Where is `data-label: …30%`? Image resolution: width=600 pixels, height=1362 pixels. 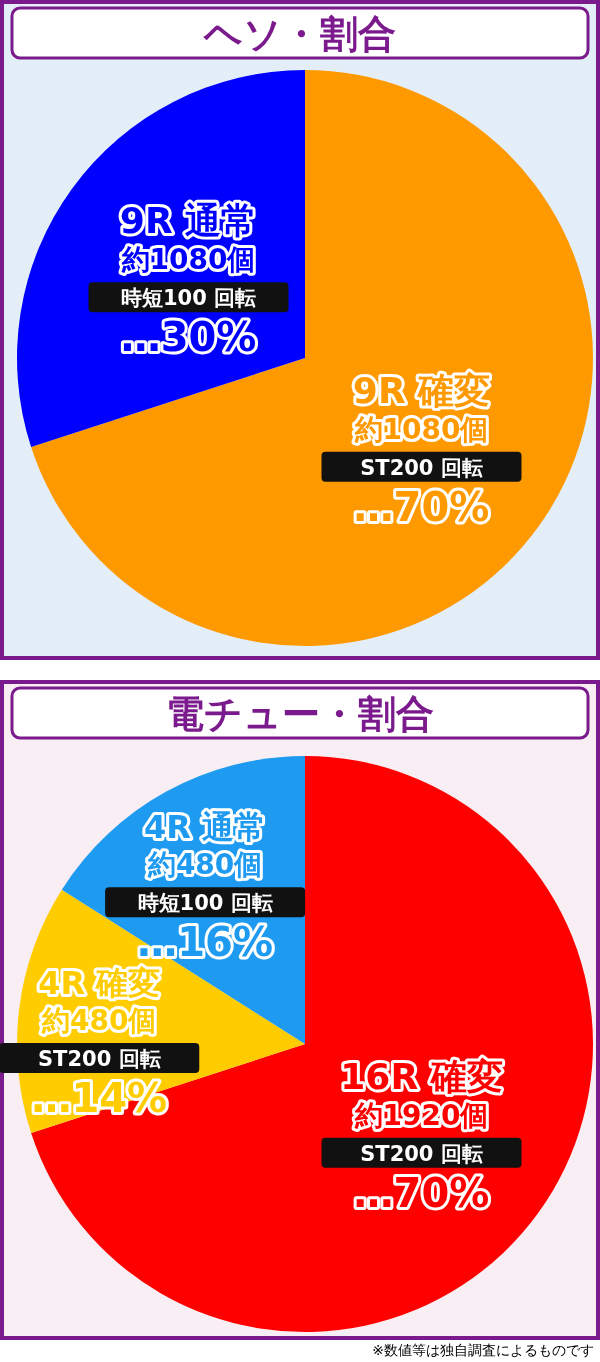 data-label: …30% is located at coordinates (188, 337).